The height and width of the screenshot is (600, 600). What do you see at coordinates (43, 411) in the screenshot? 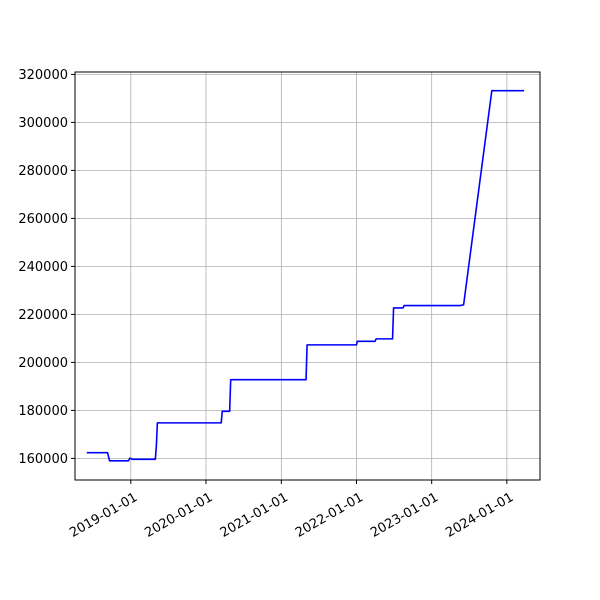
I see `y-tick-label: 180000` at bounding box center [43, 411].